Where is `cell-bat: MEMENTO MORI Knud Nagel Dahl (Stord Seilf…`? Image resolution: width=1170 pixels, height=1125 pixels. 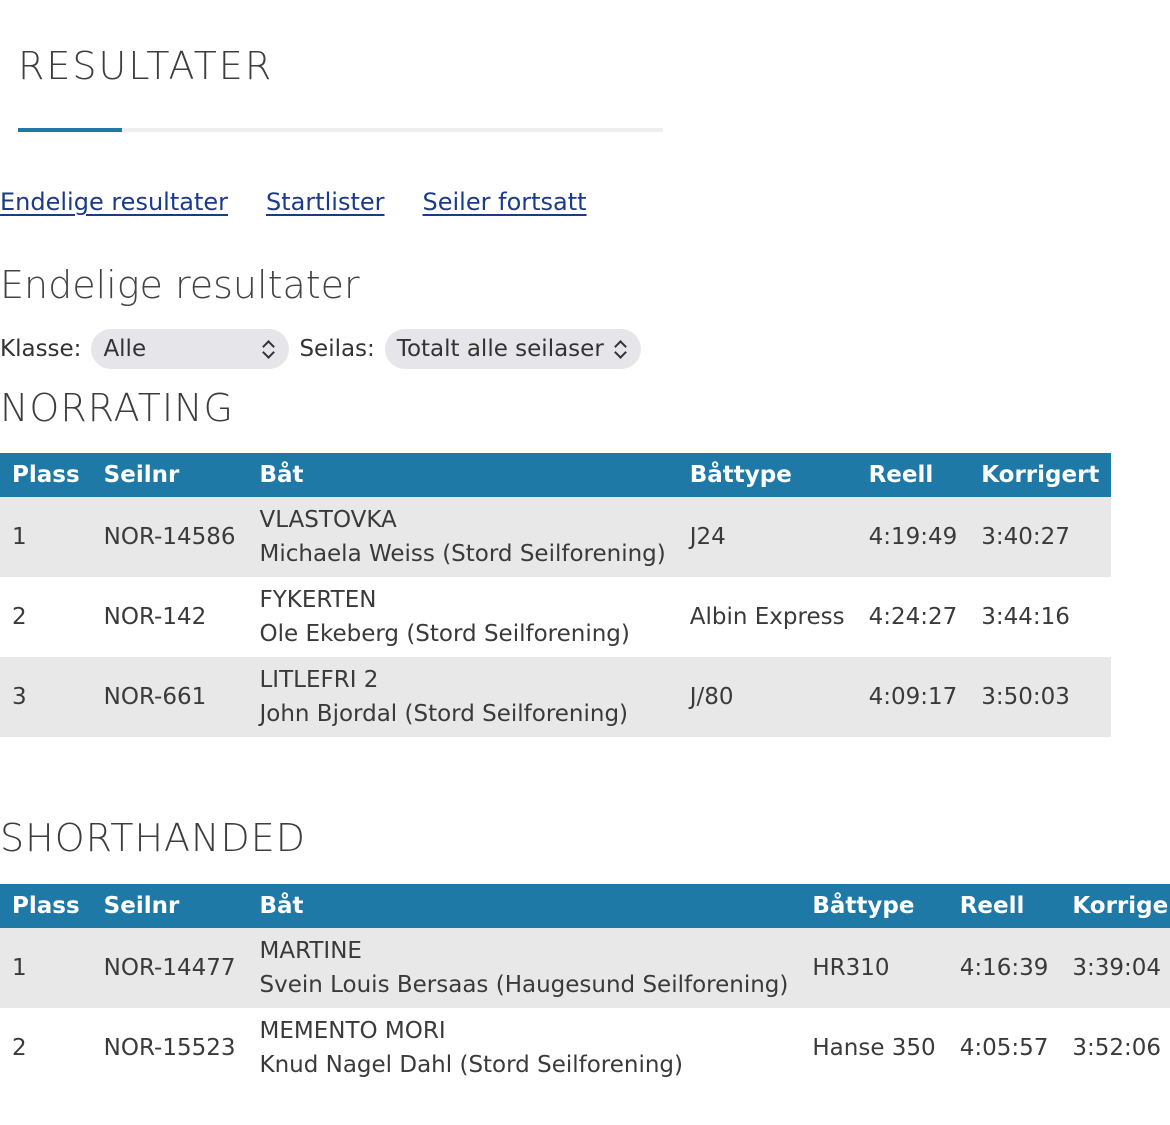
cell-bat: MEMENTO MORI Knud Nagel Dahl (Stord Seilf… is located at coordinates (523, 1048).